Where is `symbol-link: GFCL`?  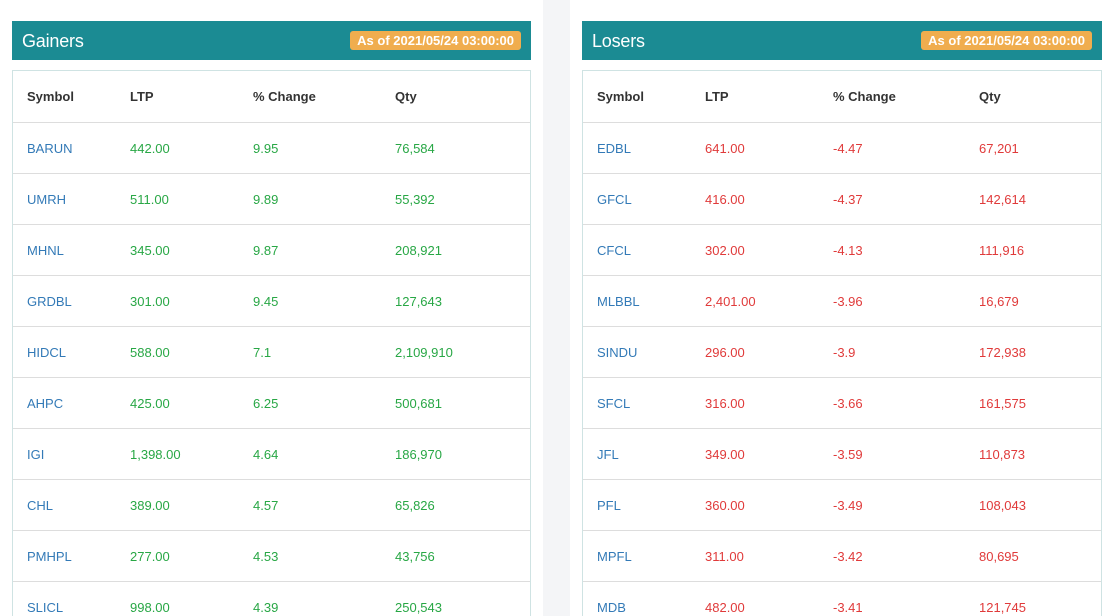
symbol-link: GFCL is located at coordinates (644, 199).